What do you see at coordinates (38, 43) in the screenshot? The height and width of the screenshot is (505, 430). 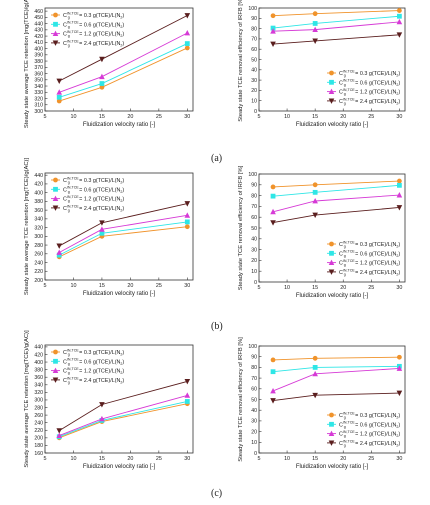 I see `y-tick-label: 410` at bounding box center [38, 43].